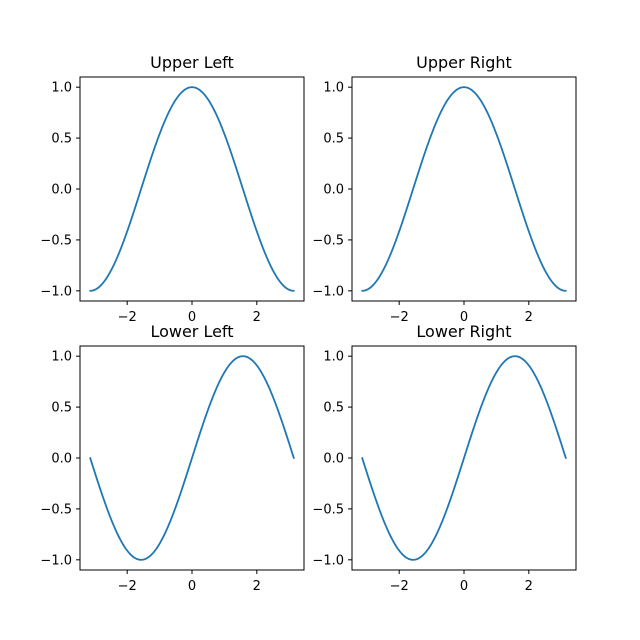 The width and height of the screenshot is (640, 640). I want to click on subplot-title: Lower Right, so click(463, 331).